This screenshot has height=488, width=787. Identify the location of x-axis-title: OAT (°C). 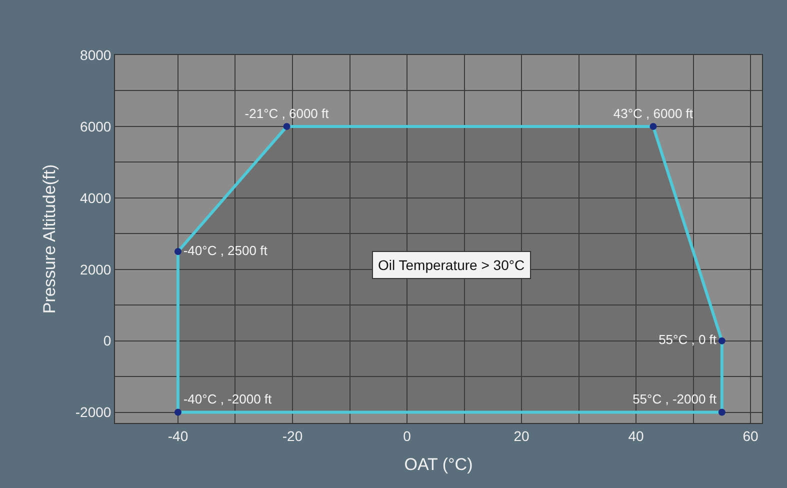
(438, 464).